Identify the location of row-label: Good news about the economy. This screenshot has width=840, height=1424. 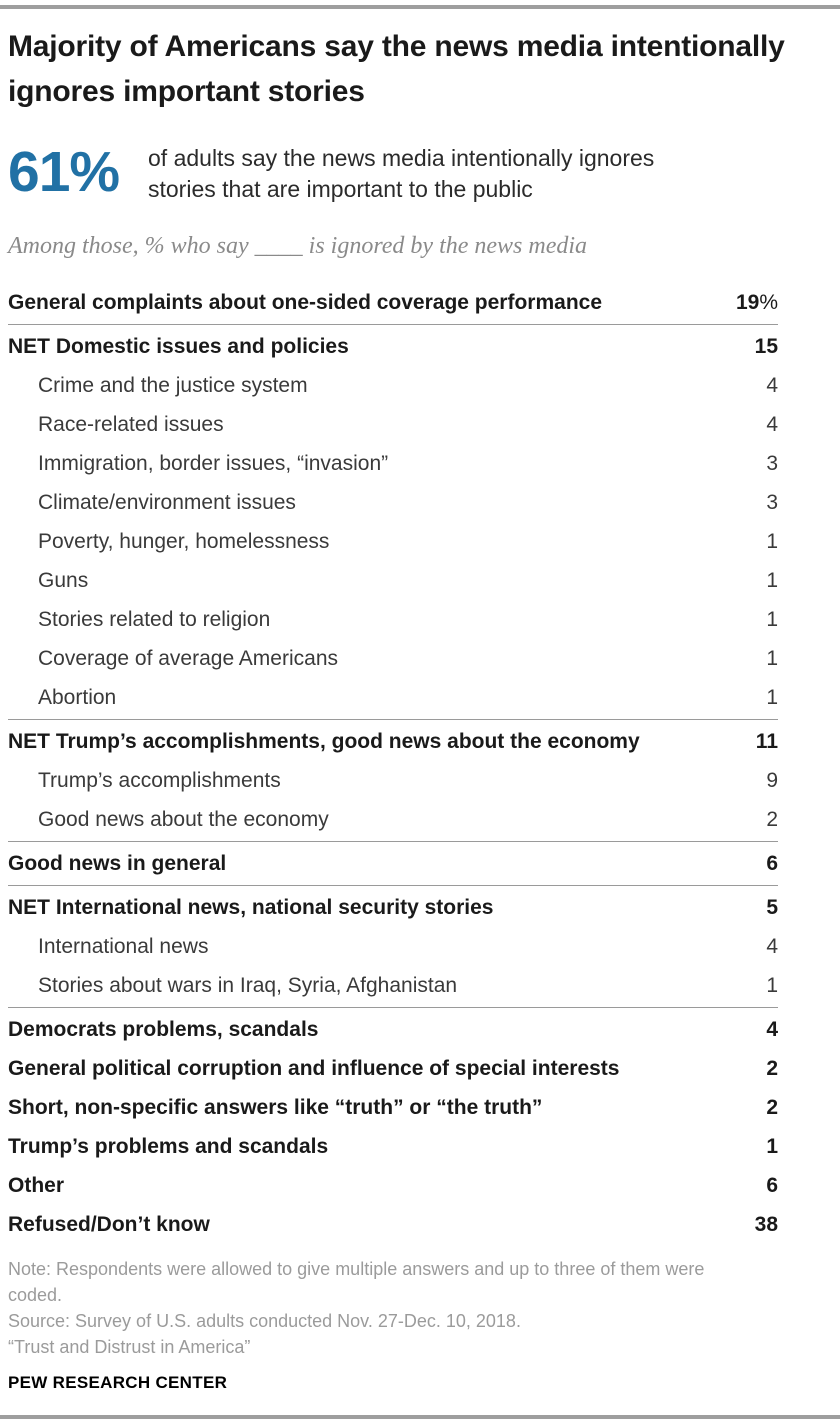
(183, 819).